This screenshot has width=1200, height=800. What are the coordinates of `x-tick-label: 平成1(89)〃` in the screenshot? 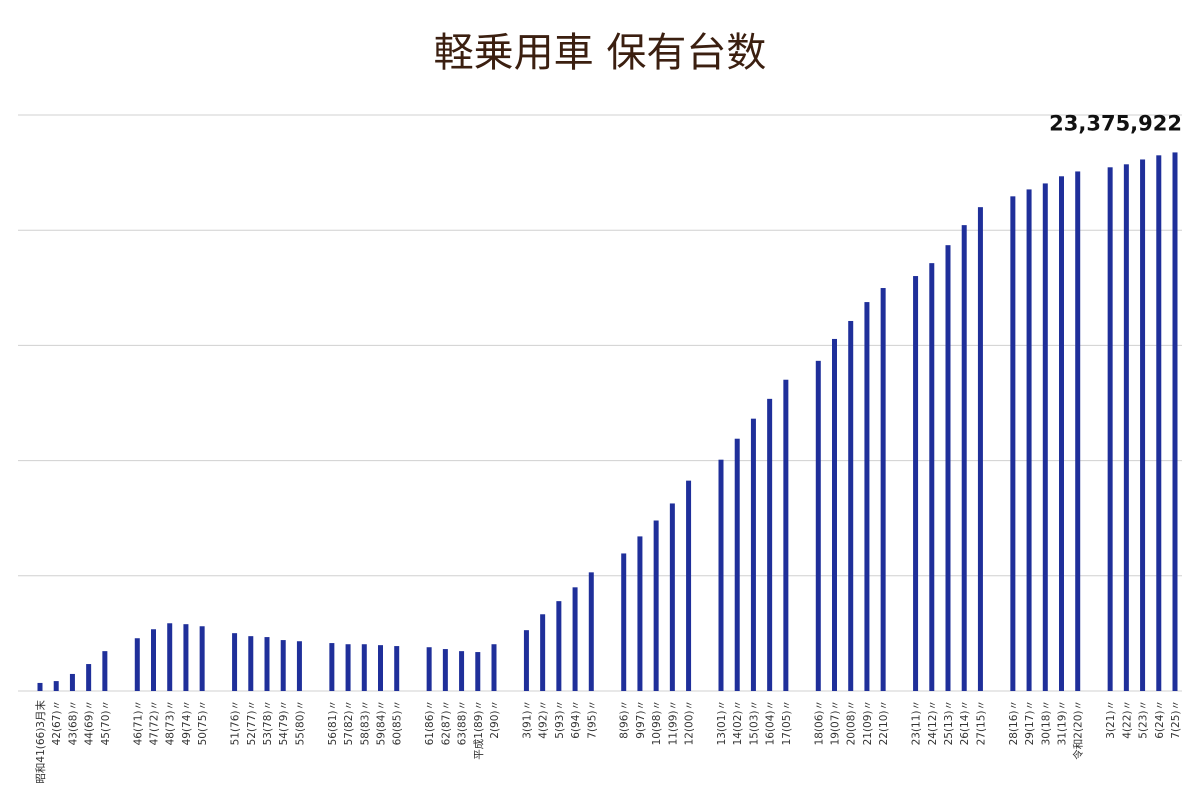 It's located at (479, 730).